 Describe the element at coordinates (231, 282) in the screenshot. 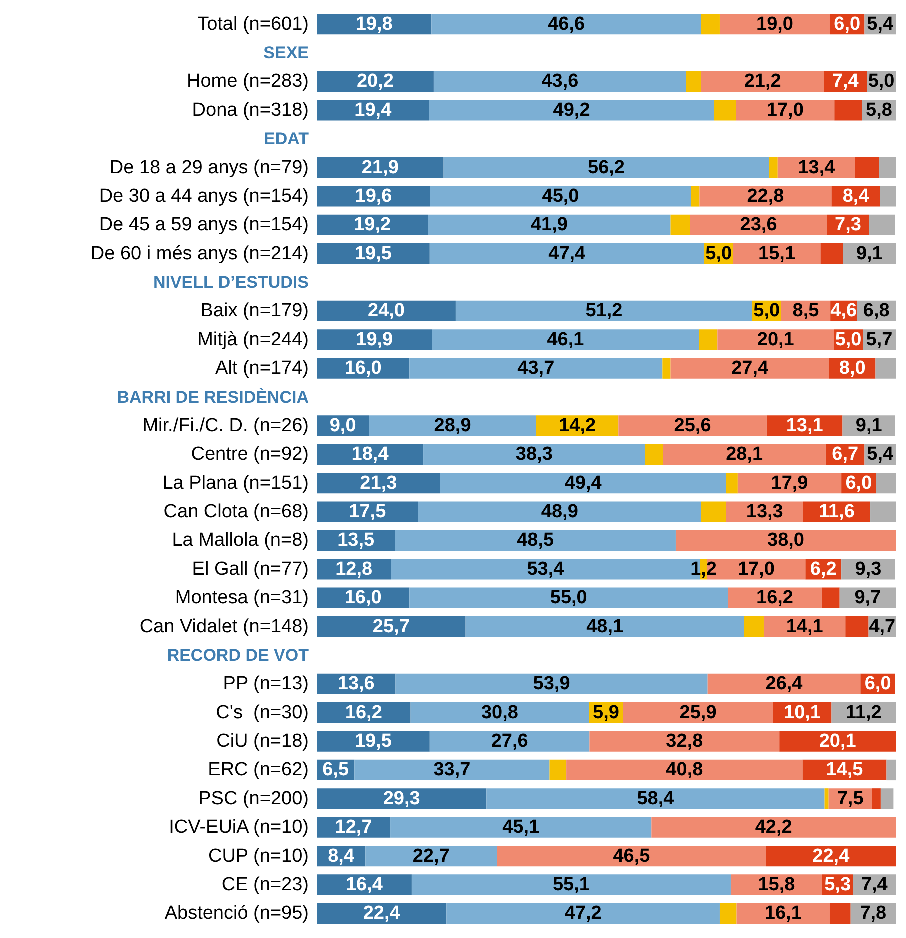

I see `y-tick-label: NIVELL D’ESTUDIS` at that location.